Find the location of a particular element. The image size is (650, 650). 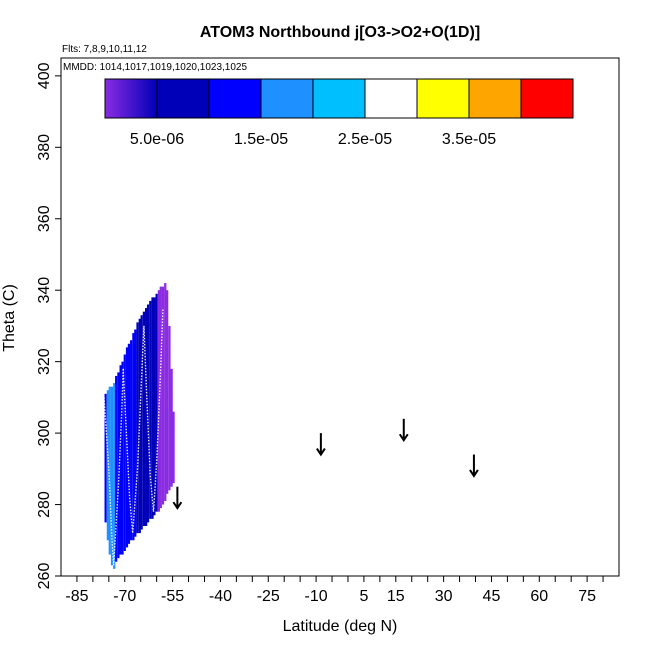

x-tick-label-7: 15 is located at coordinates (396, 596).